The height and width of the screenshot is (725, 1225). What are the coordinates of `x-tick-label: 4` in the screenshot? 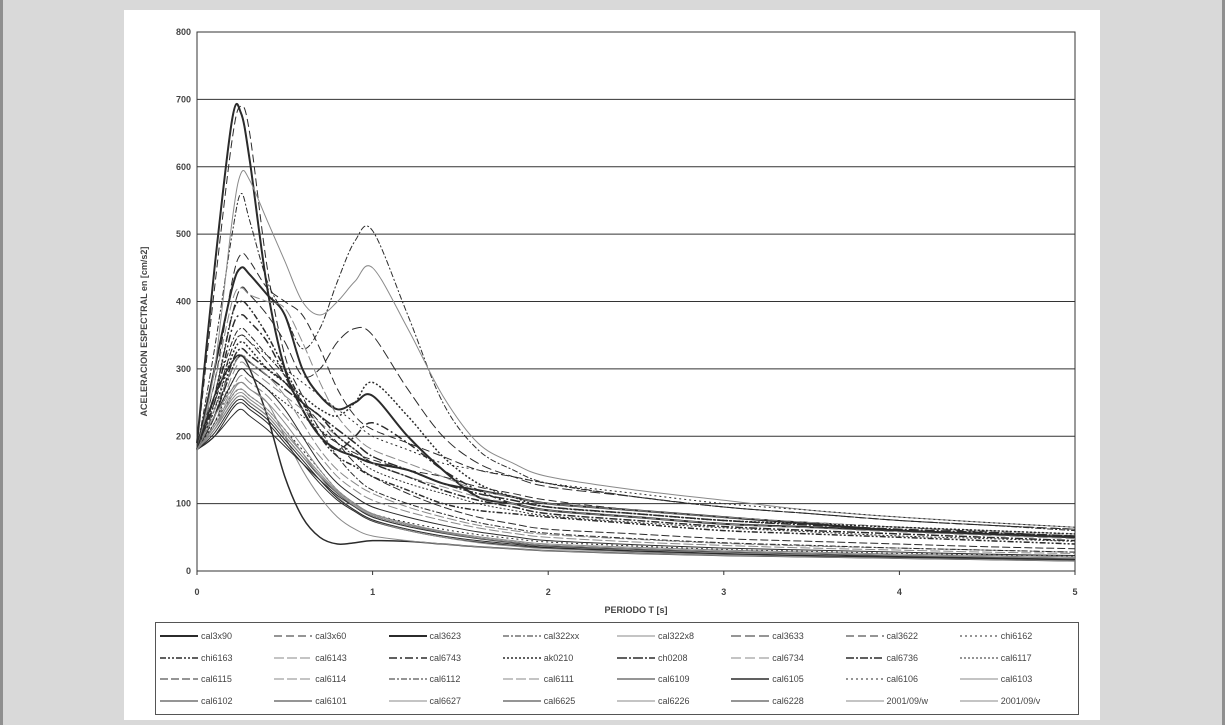 It's located at (899, 592).